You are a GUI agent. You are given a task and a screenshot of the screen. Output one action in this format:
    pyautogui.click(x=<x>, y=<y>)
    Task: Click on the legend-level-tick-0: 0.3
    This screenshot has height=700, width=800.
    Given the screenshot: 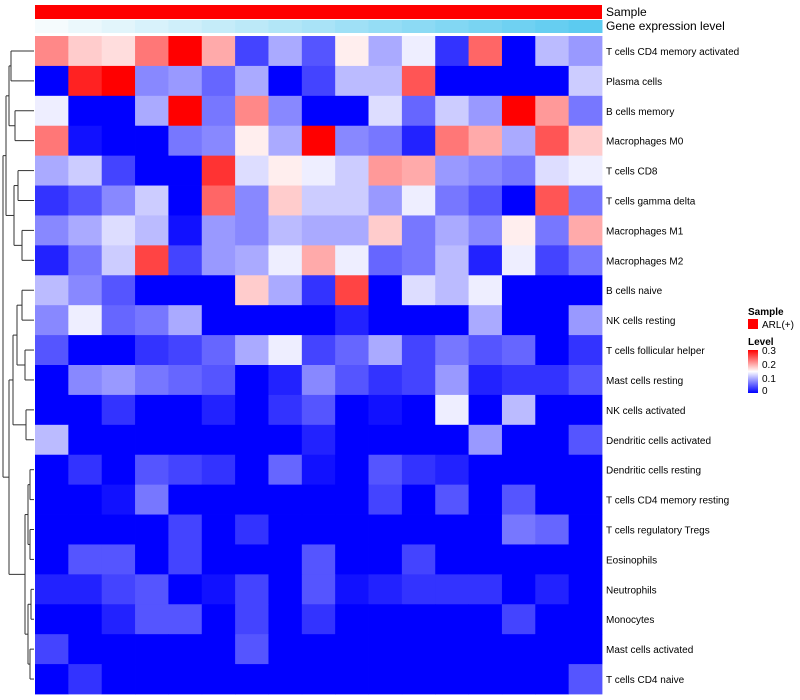 What is the action you would take?
    pyautogui.click(x=769, y=351)
    